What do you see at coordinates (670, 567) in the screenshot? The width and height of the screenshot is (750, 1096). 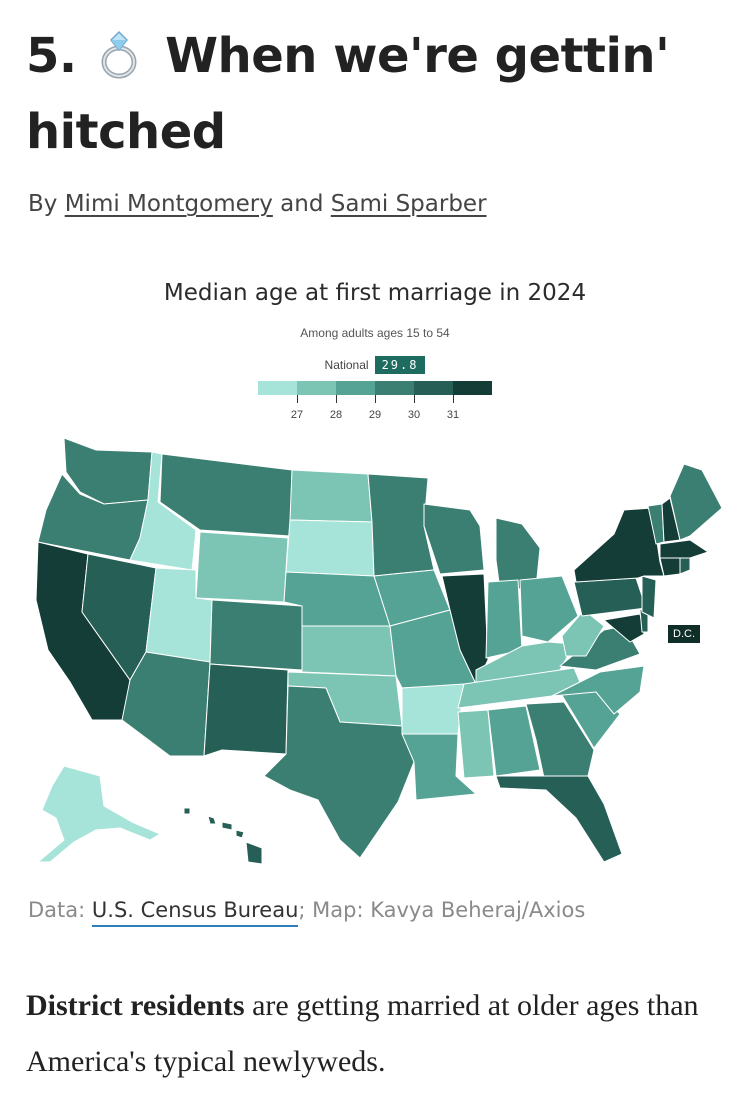 I see `state-connecticut` at bounding box center [670, 567].